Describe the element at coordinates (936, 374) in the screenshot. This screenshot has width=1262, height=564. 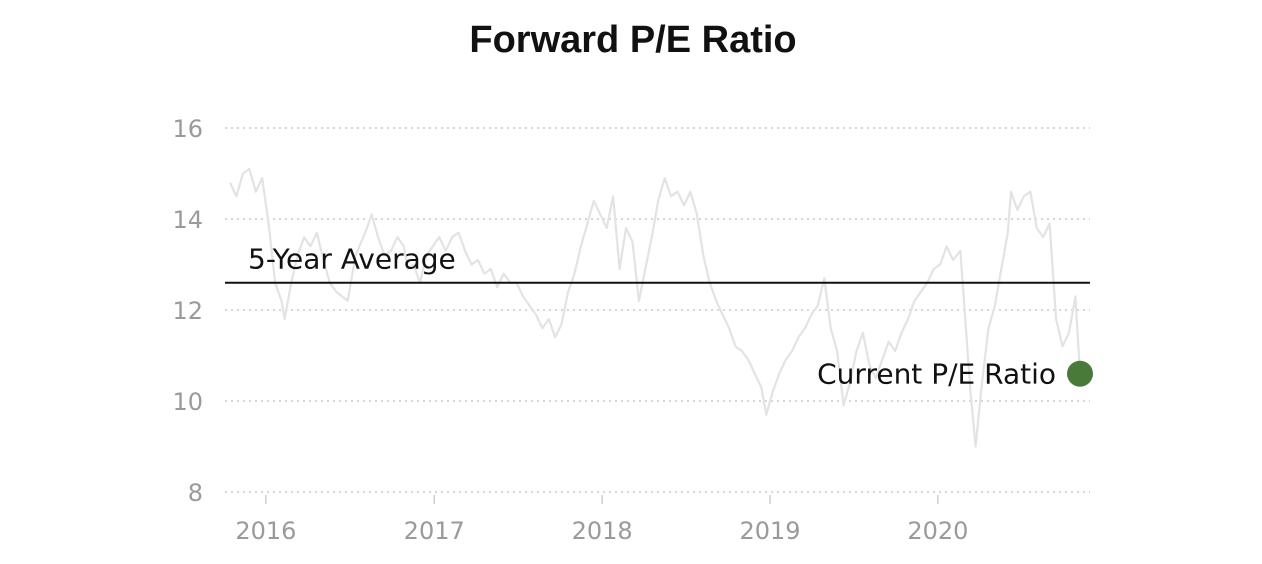
I see `current-pe-label: Current P/E Ratio` at that location.